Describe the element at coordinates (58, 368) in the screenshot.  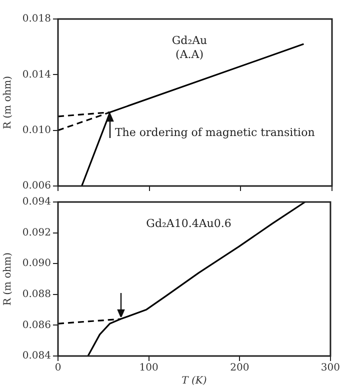
I see `x-tick-label: 0` at that location.